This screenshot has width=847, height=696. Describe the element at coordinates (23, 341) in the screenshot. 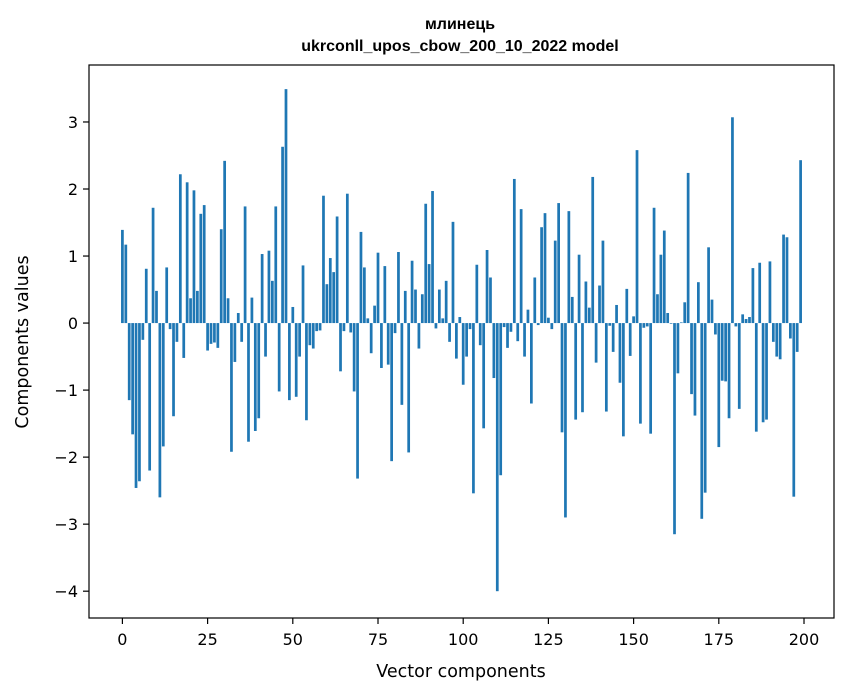

I see `y-axis-label: Components values` at that location.